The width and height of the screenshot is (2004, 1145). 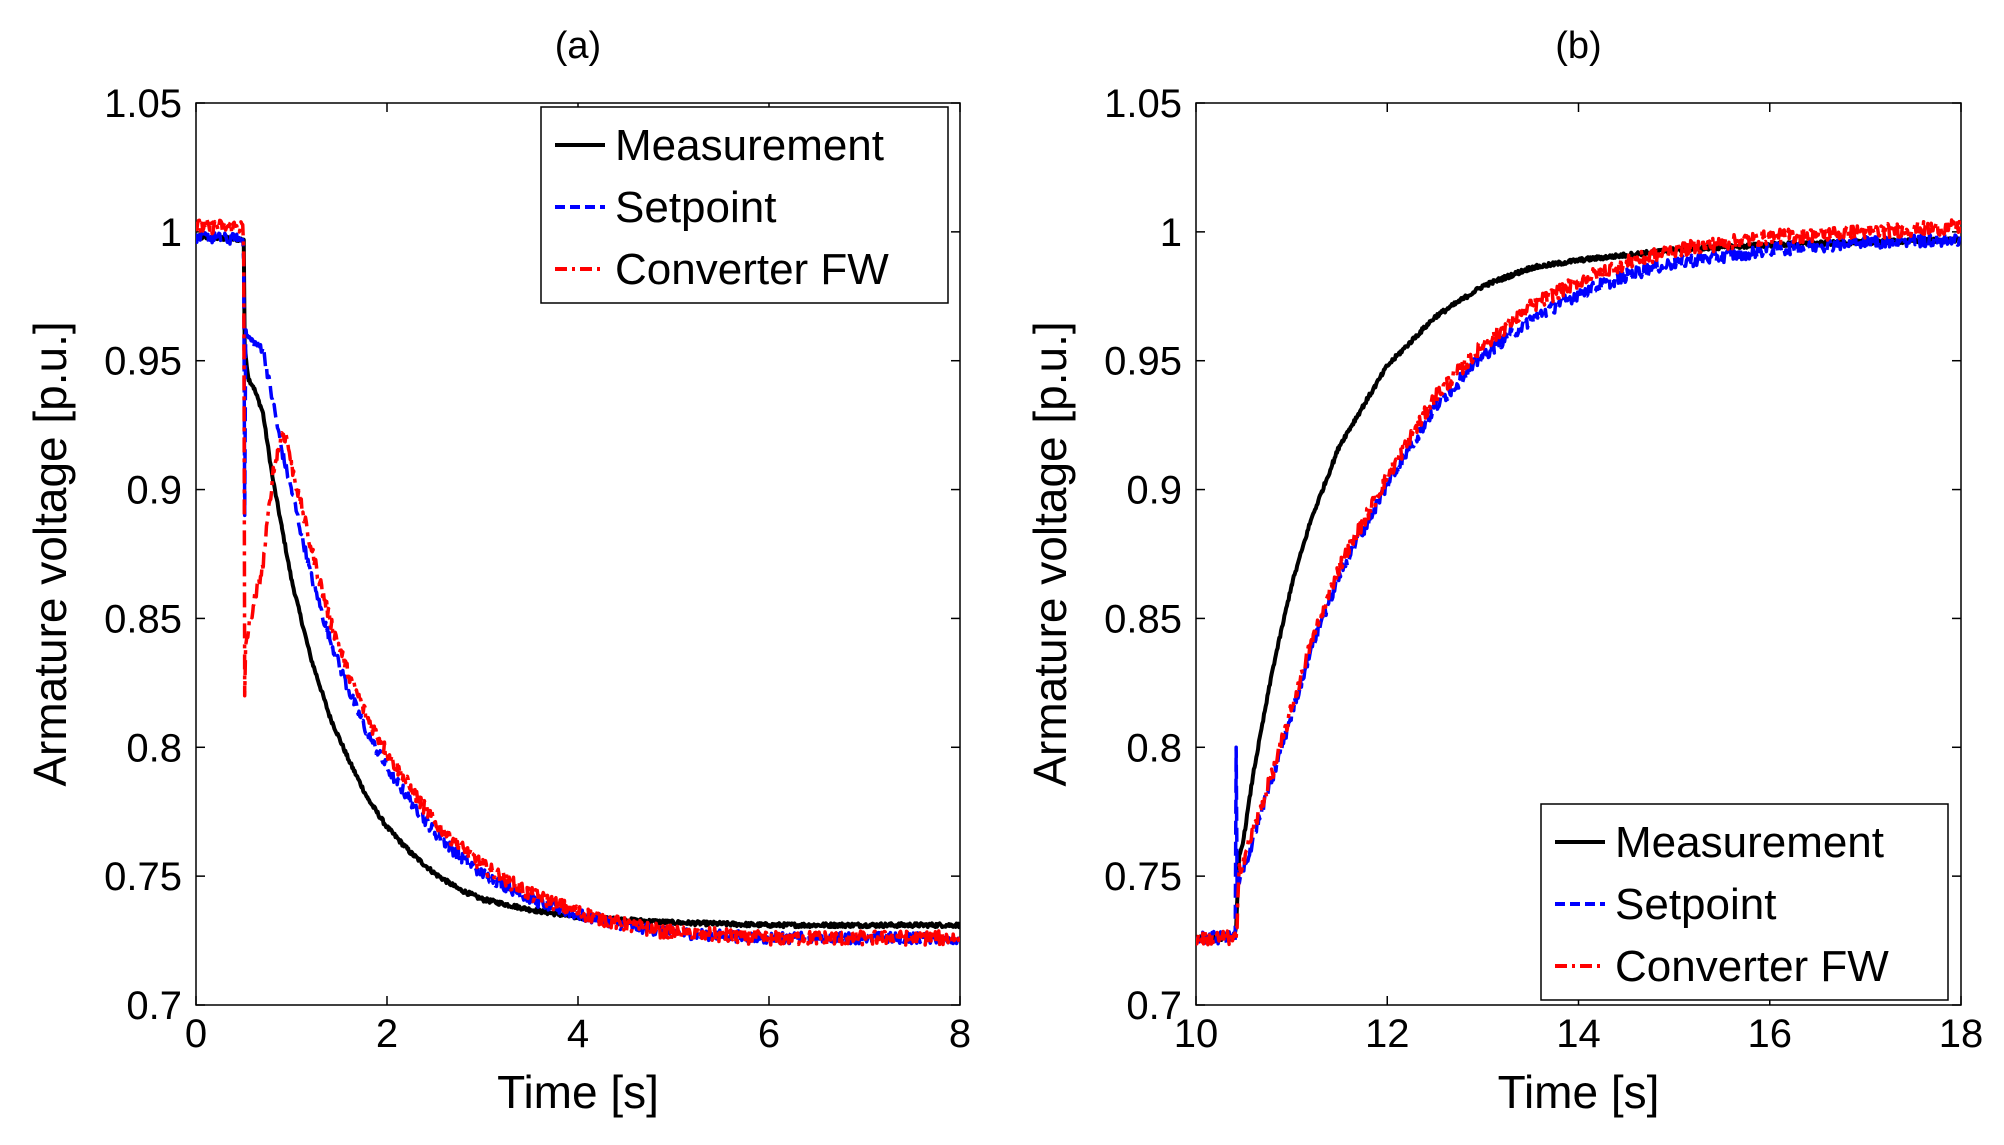 What do you see at coordinates (387, 1034) in the screenshot?
I see `x-tick-label: 2` at bounding box center [387, 1034].